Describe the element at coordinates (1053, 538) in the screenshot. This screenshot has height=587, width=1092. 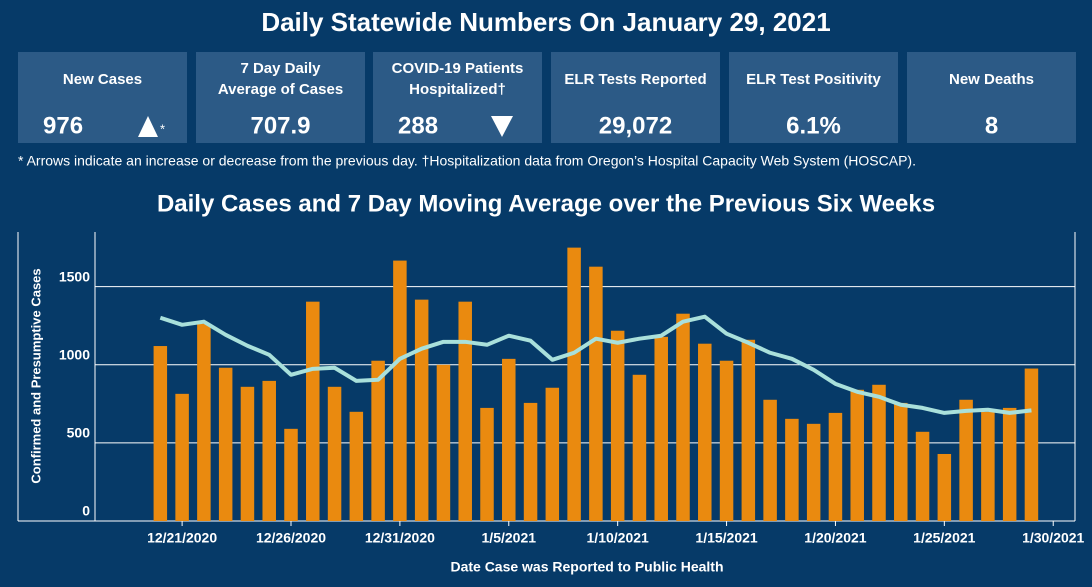
I see `x-tick-label: 1/30/2021` at that location.